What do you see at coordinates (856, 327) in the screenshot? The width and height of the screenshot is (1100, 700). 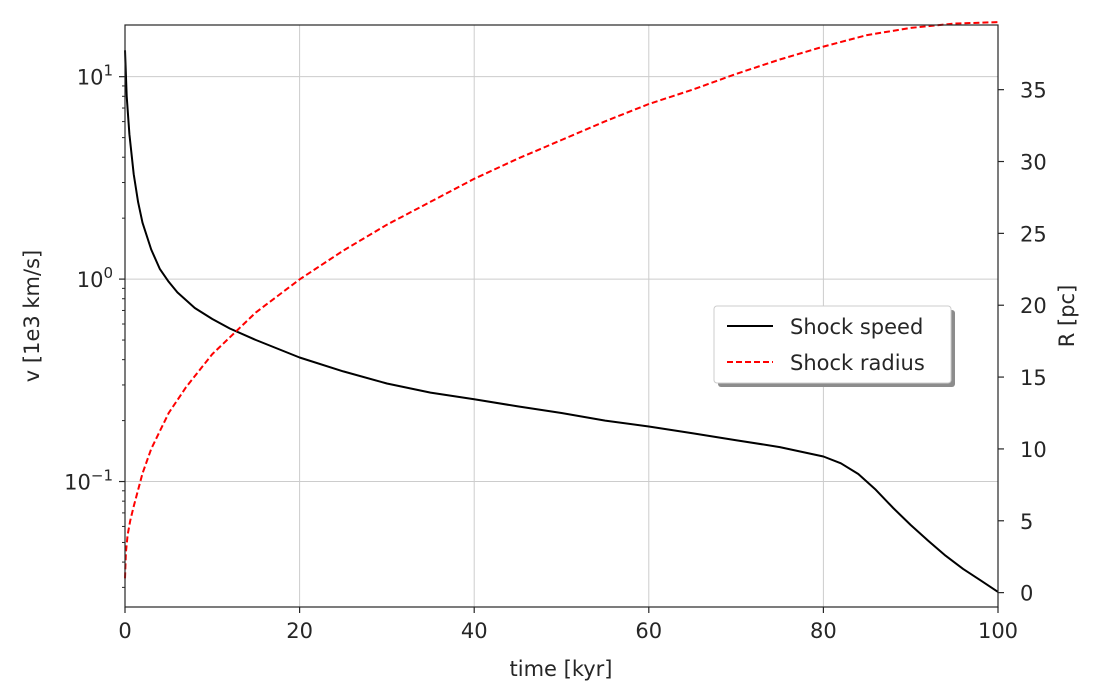 I see `legend-label-shock-speed: Shock speed` at bounding box center [856, 327].